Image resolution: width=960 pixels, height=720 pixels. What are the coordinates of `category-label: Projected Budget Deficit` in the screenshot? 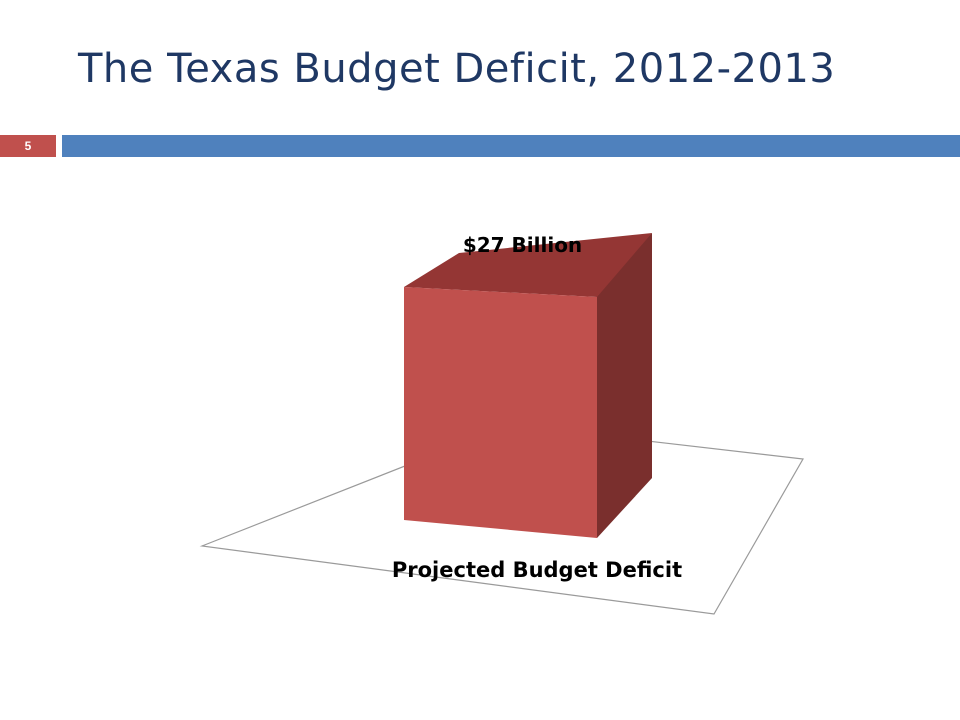 It's located at (537, 570).